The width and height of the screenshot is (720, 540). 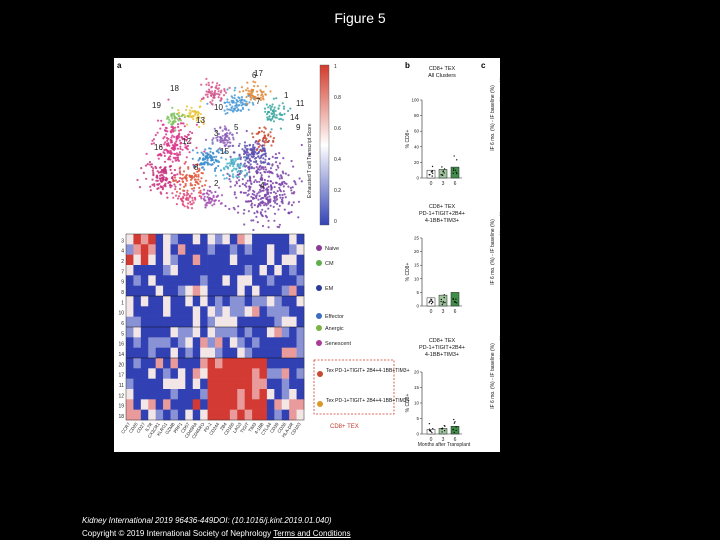 I want to click on colorbar-tick: 0.4, so click(x=337, y=160).